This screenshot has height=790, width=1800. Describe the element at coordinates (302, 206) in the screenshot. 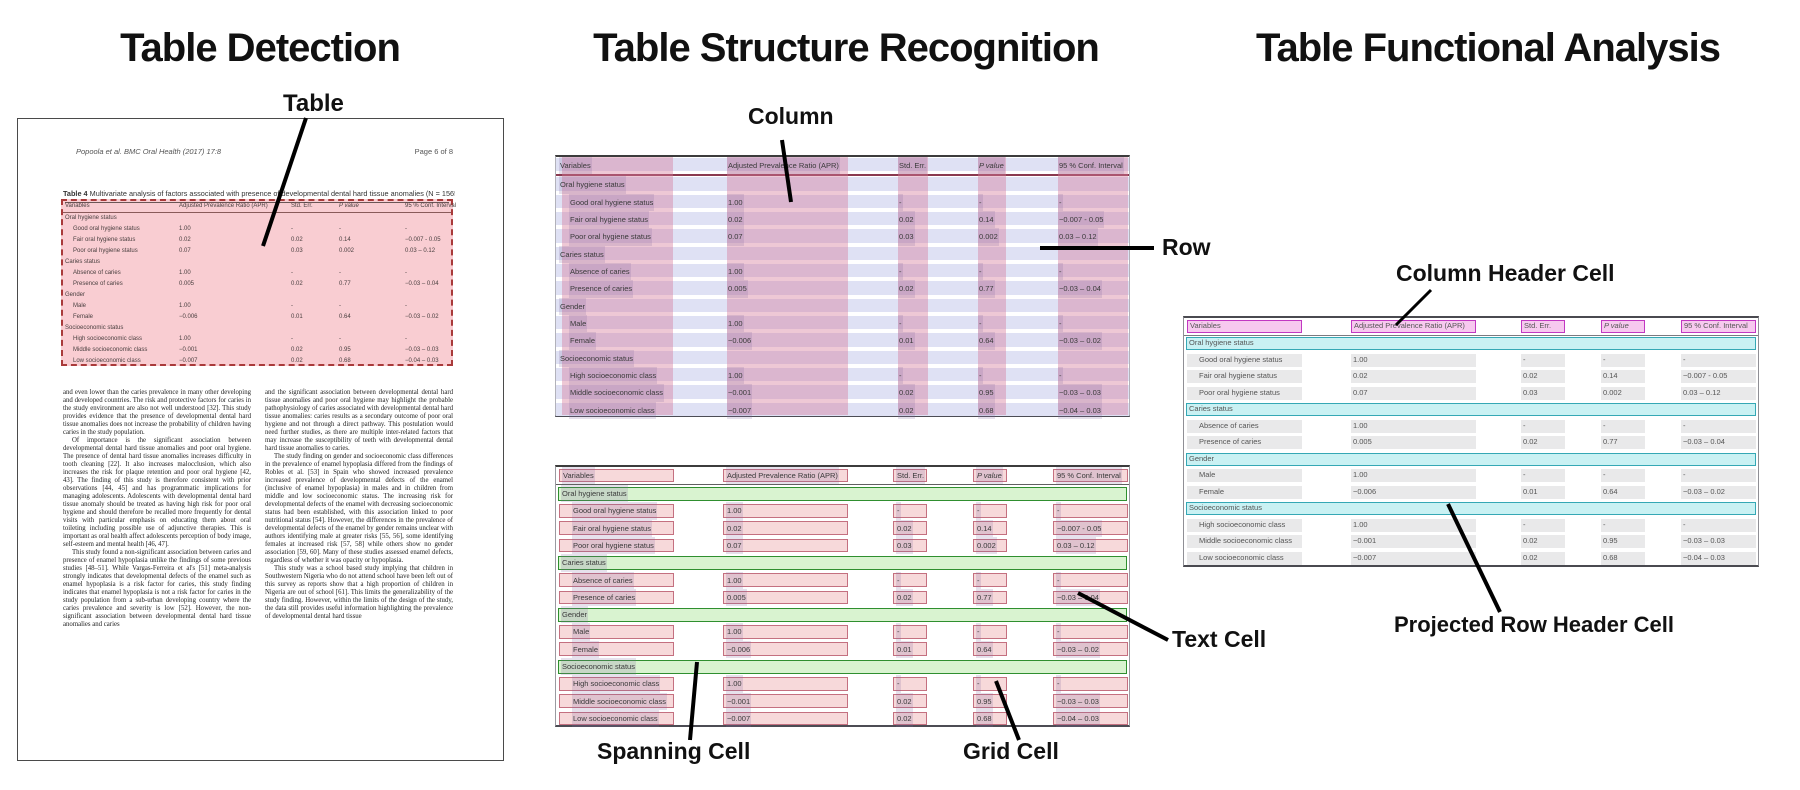

I see `table-cell: Std. Err.` at that location.